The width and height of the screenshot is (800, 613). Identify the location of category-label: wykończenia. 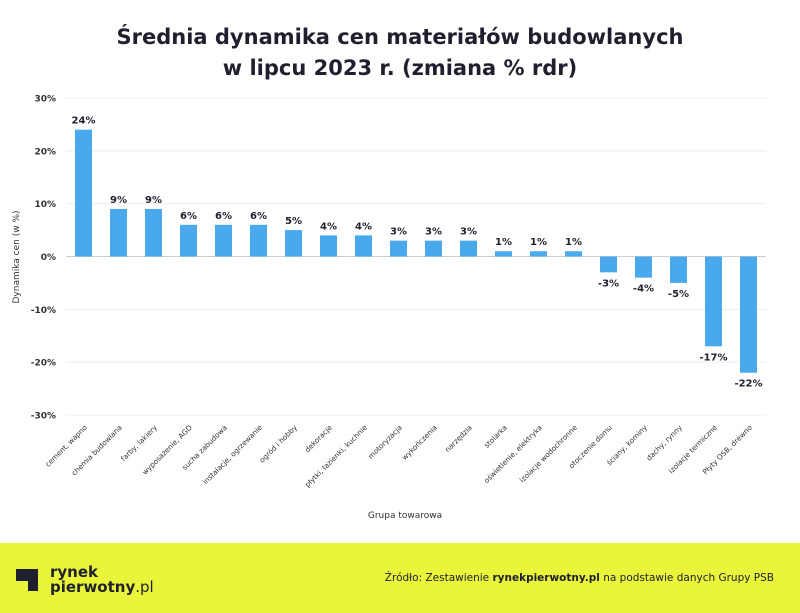
(419, 442).